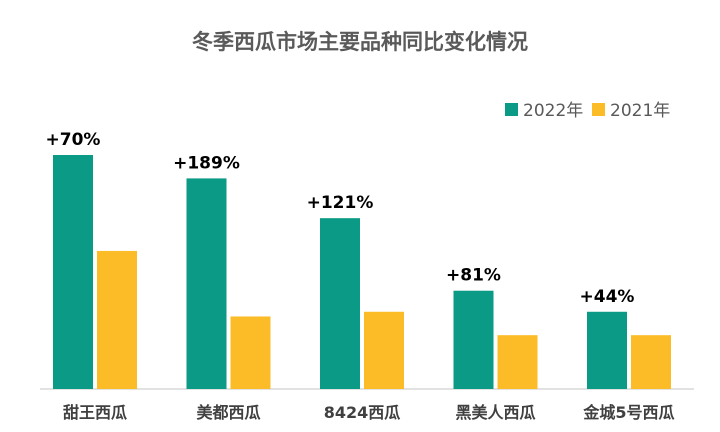 The width and height of the screenshot is (720, 432). Describe the element at coordinates (360, 42) in the screenshot. I see `chart-title: 冬季西瓜市场主要品种同比变化情况` at that location.